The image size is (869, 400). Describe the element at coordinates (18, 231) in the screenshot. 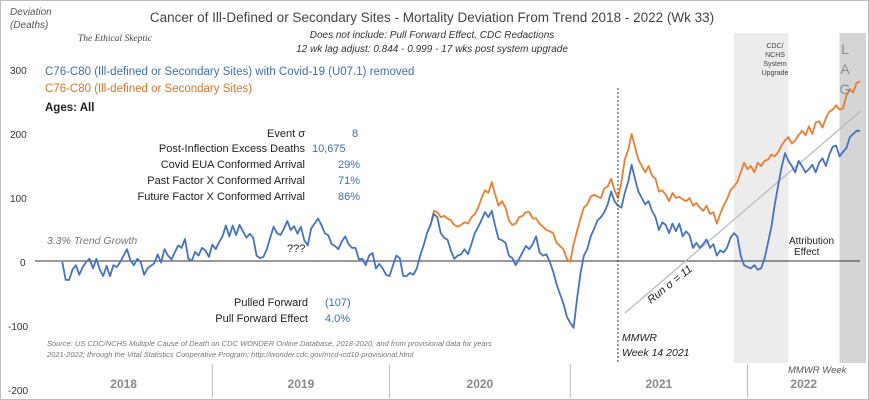

I see `y-axis: 300 200 100 0 -100 -200` at that location.